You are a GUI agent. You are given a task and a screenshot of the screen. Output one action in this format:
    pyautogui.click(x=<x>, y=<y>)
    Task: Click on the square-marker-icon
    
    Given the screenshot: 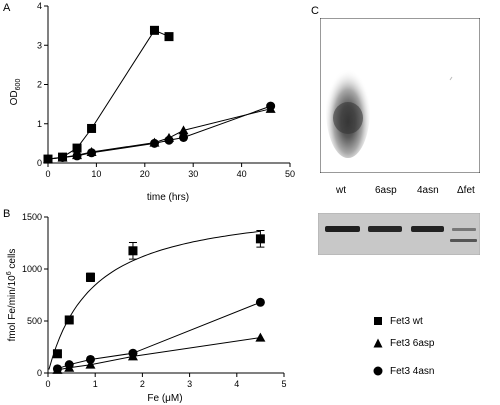 What is the action you would take?
    pyautogui.click(x=378, y=321)
    